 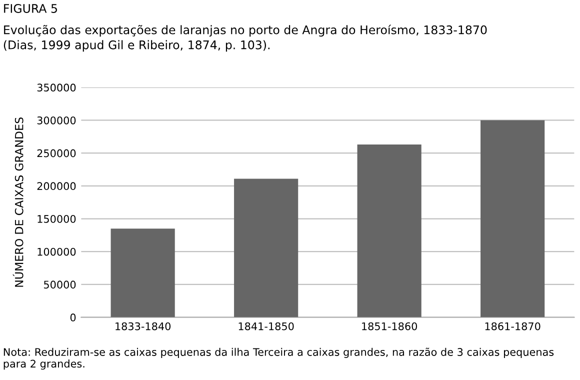 I want to click on x-tick-label: 1841-1850, so click(x=266, y=326).